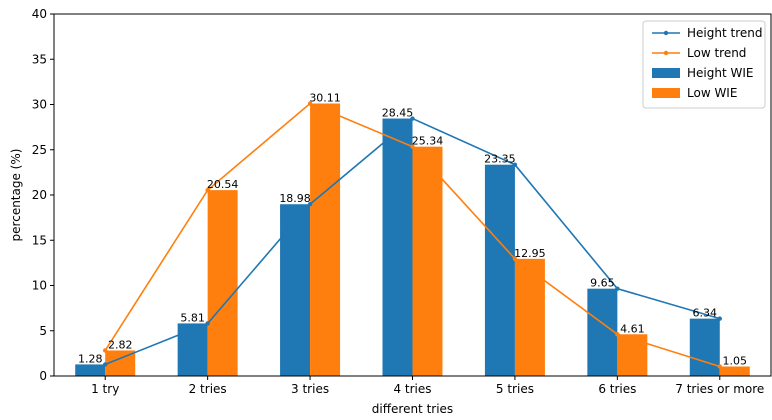 This screenshot has width=772, height=420. What do you see at coordinates (39, 150) in the screenshot?
I see `y-tick-label: 25` at bounding box center [39, 150].